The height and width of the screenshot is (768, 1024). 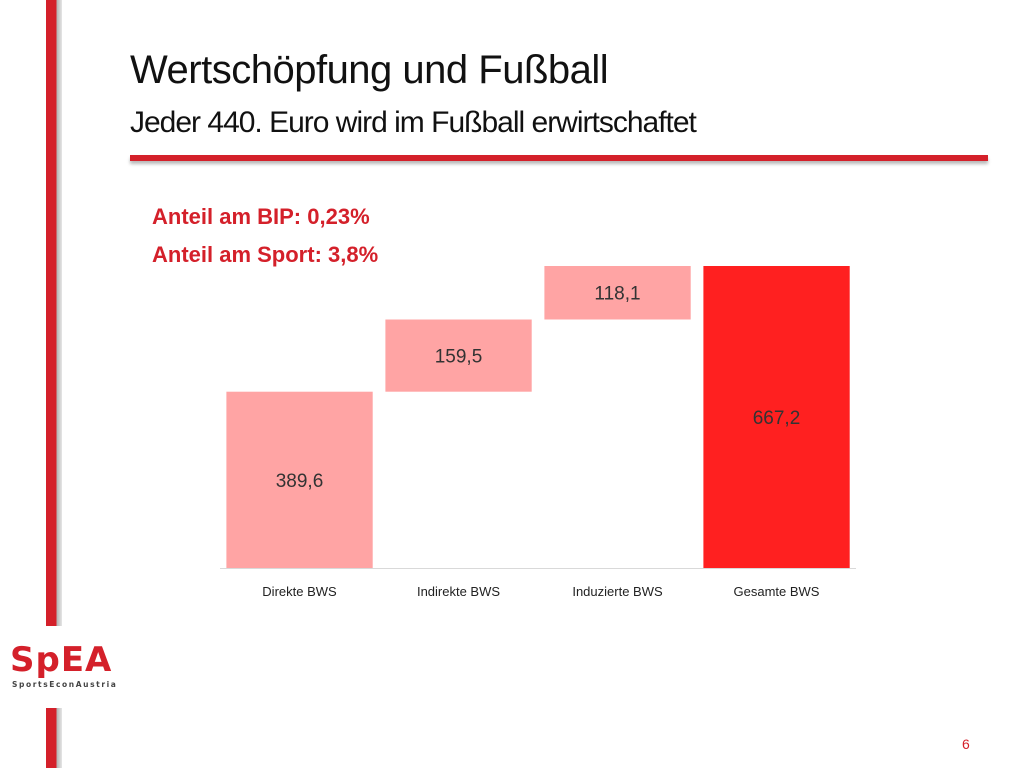 I want to click on logo-tagline: SportsEconAustria, so click(x=65, y=684).